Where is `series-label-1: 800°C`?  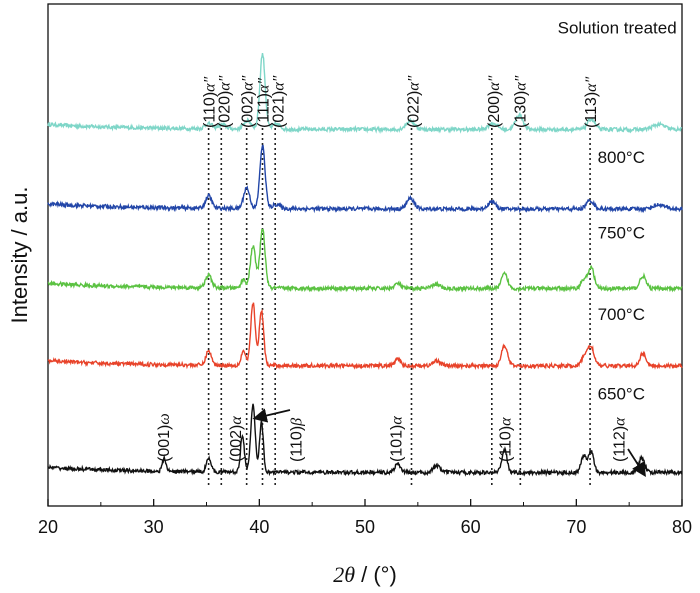
series-label-1: 800°C is located at coordinates (621, 157).